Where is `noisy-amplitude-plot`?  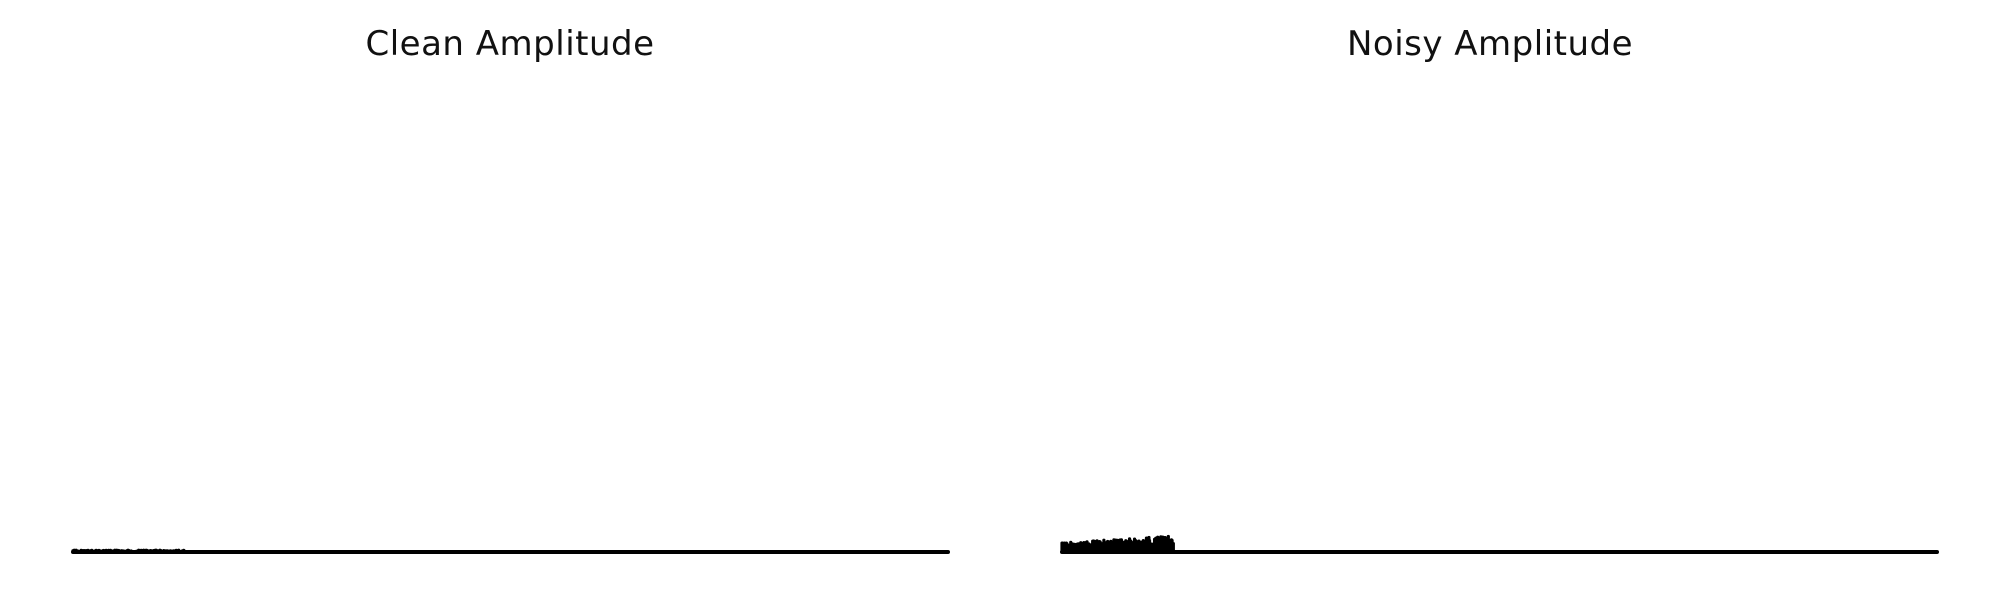
noisy-amplitude-plot is located at coordinates (1499, 544).